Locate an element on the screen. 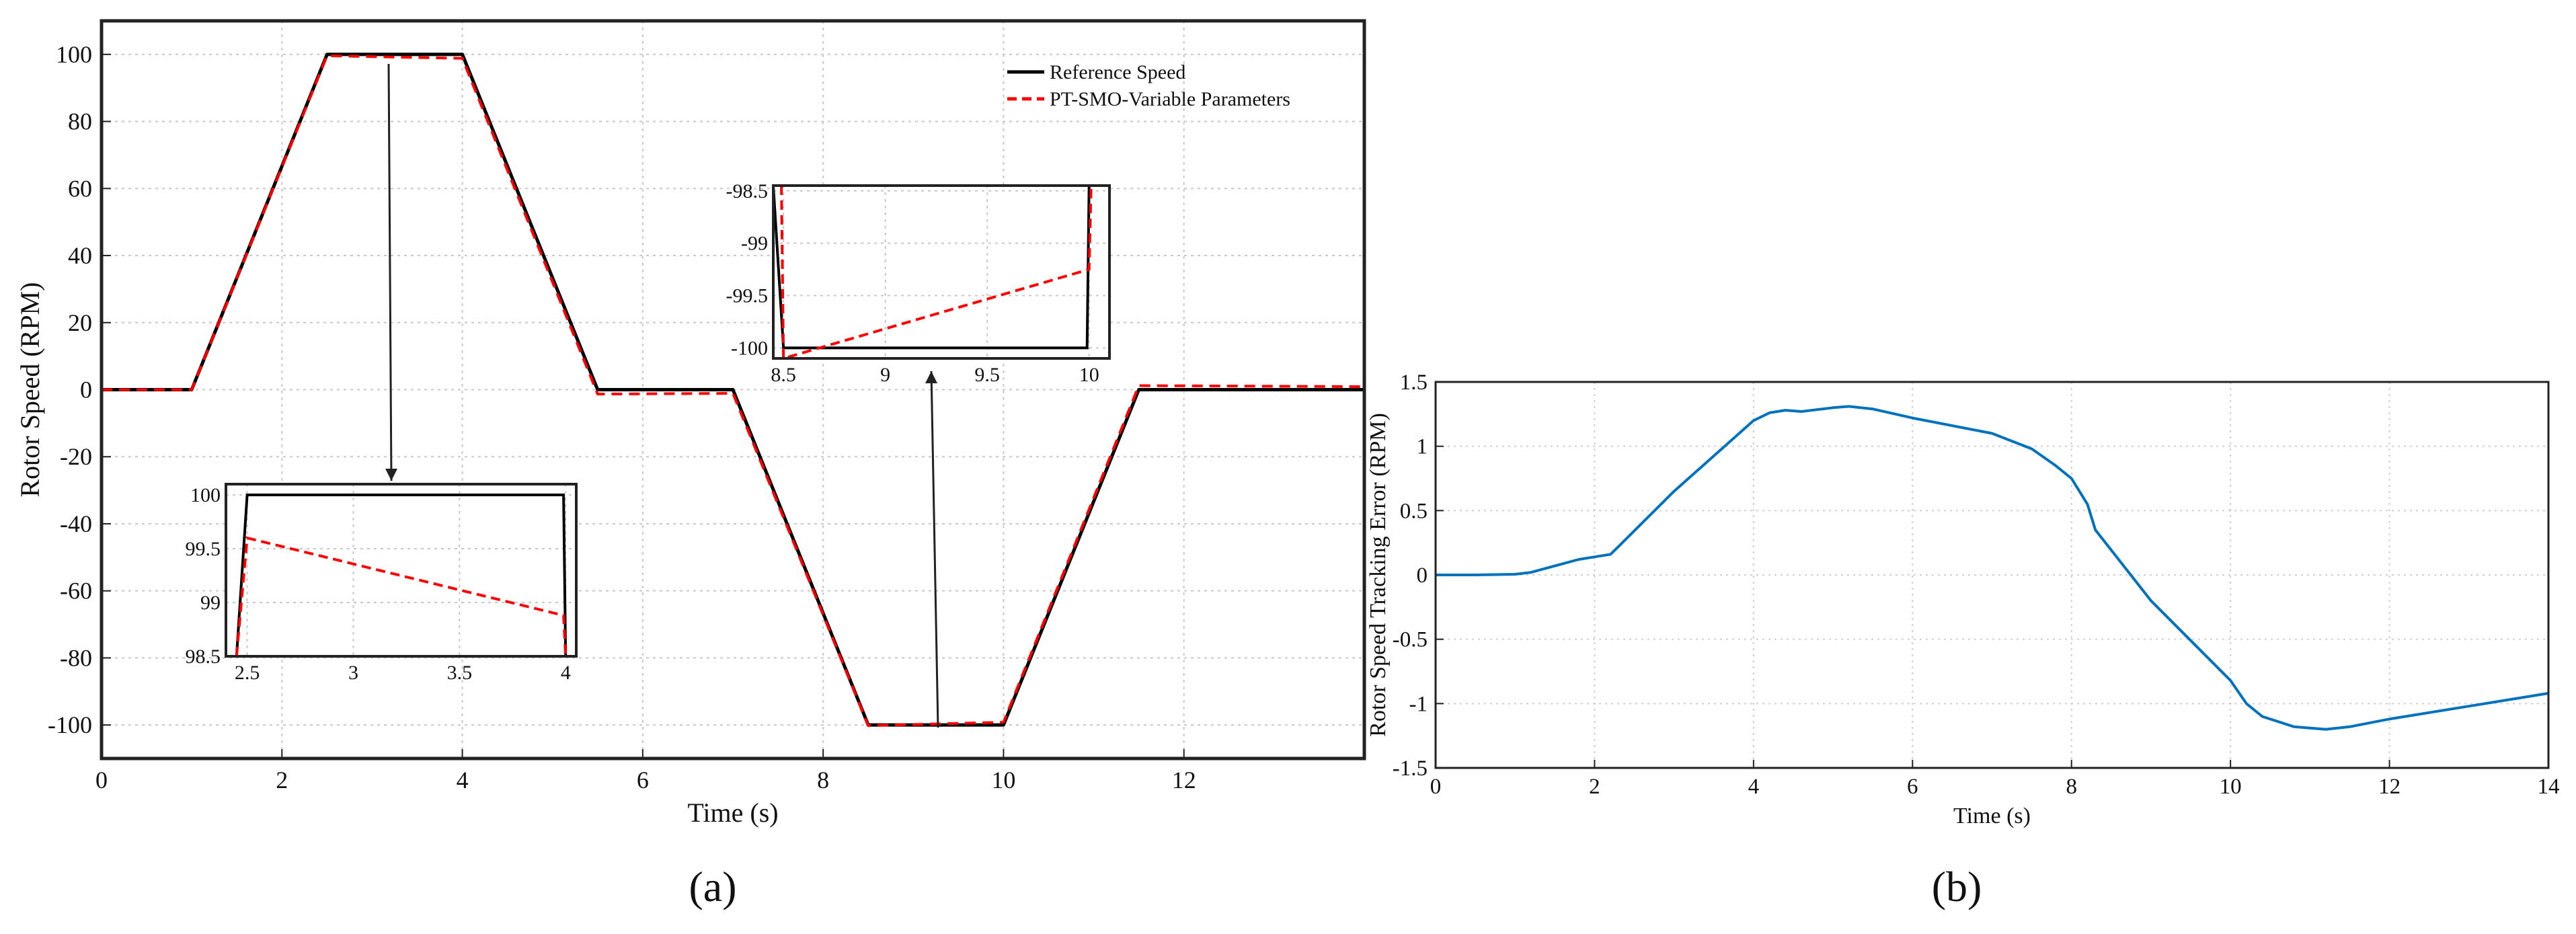 The height and width of the screenshot is (934, 2576). inset-x-tick-label: 8.5 is located at coordinates (783, 375).